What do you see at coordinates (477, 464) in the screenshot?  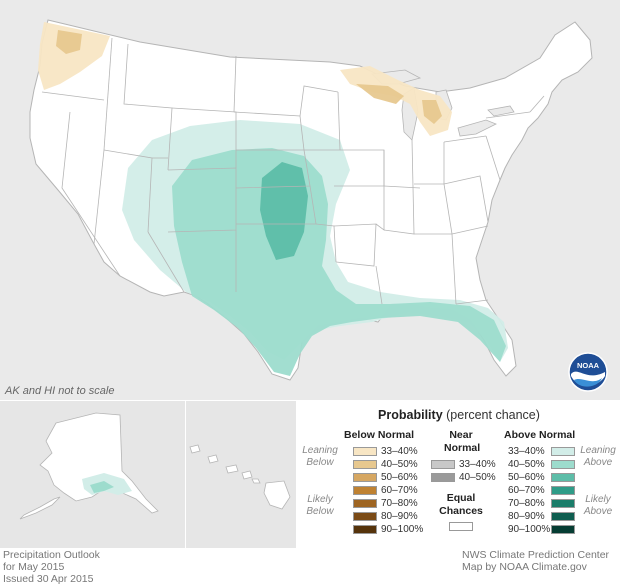 I see `near-33-40-label: 33–40%` at bounding box center [477, 464].